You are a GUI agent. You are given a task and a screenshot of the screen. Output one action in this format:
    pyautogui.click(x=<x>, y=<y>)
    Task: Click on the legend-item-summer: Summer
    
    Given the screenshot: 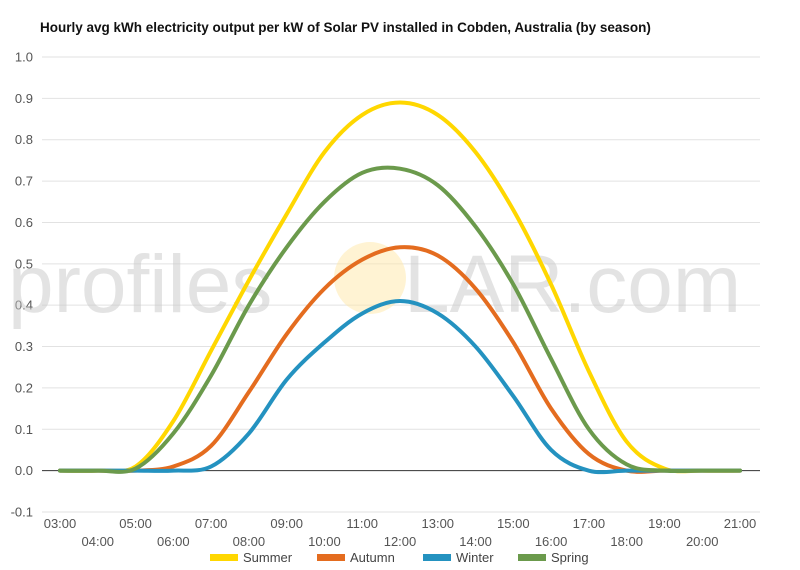 What is the action you would take?
    pyautogui.click(x=251, y=557)
    